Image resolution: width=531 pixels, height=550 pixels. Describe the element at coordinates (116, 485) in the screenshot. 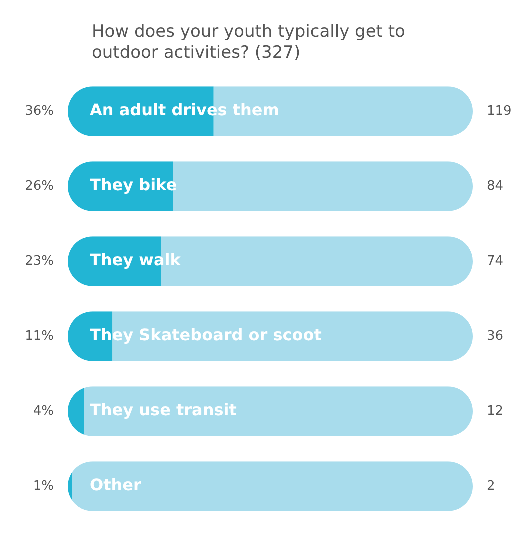

I see `y-tick-label: Other` at that location.